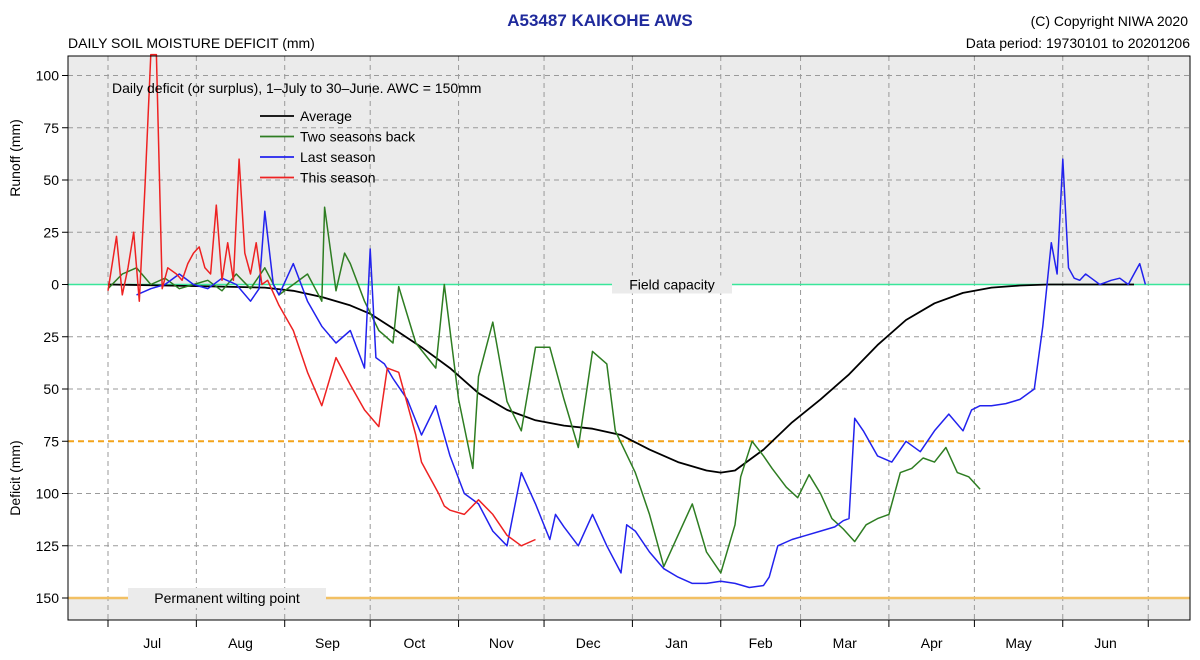 This screenshot has width=1200, height=660. What do you see at coordinates (588, 643) in the screenshot?
I see `x-tick-label: Dec` at bounding box center [588, 643].